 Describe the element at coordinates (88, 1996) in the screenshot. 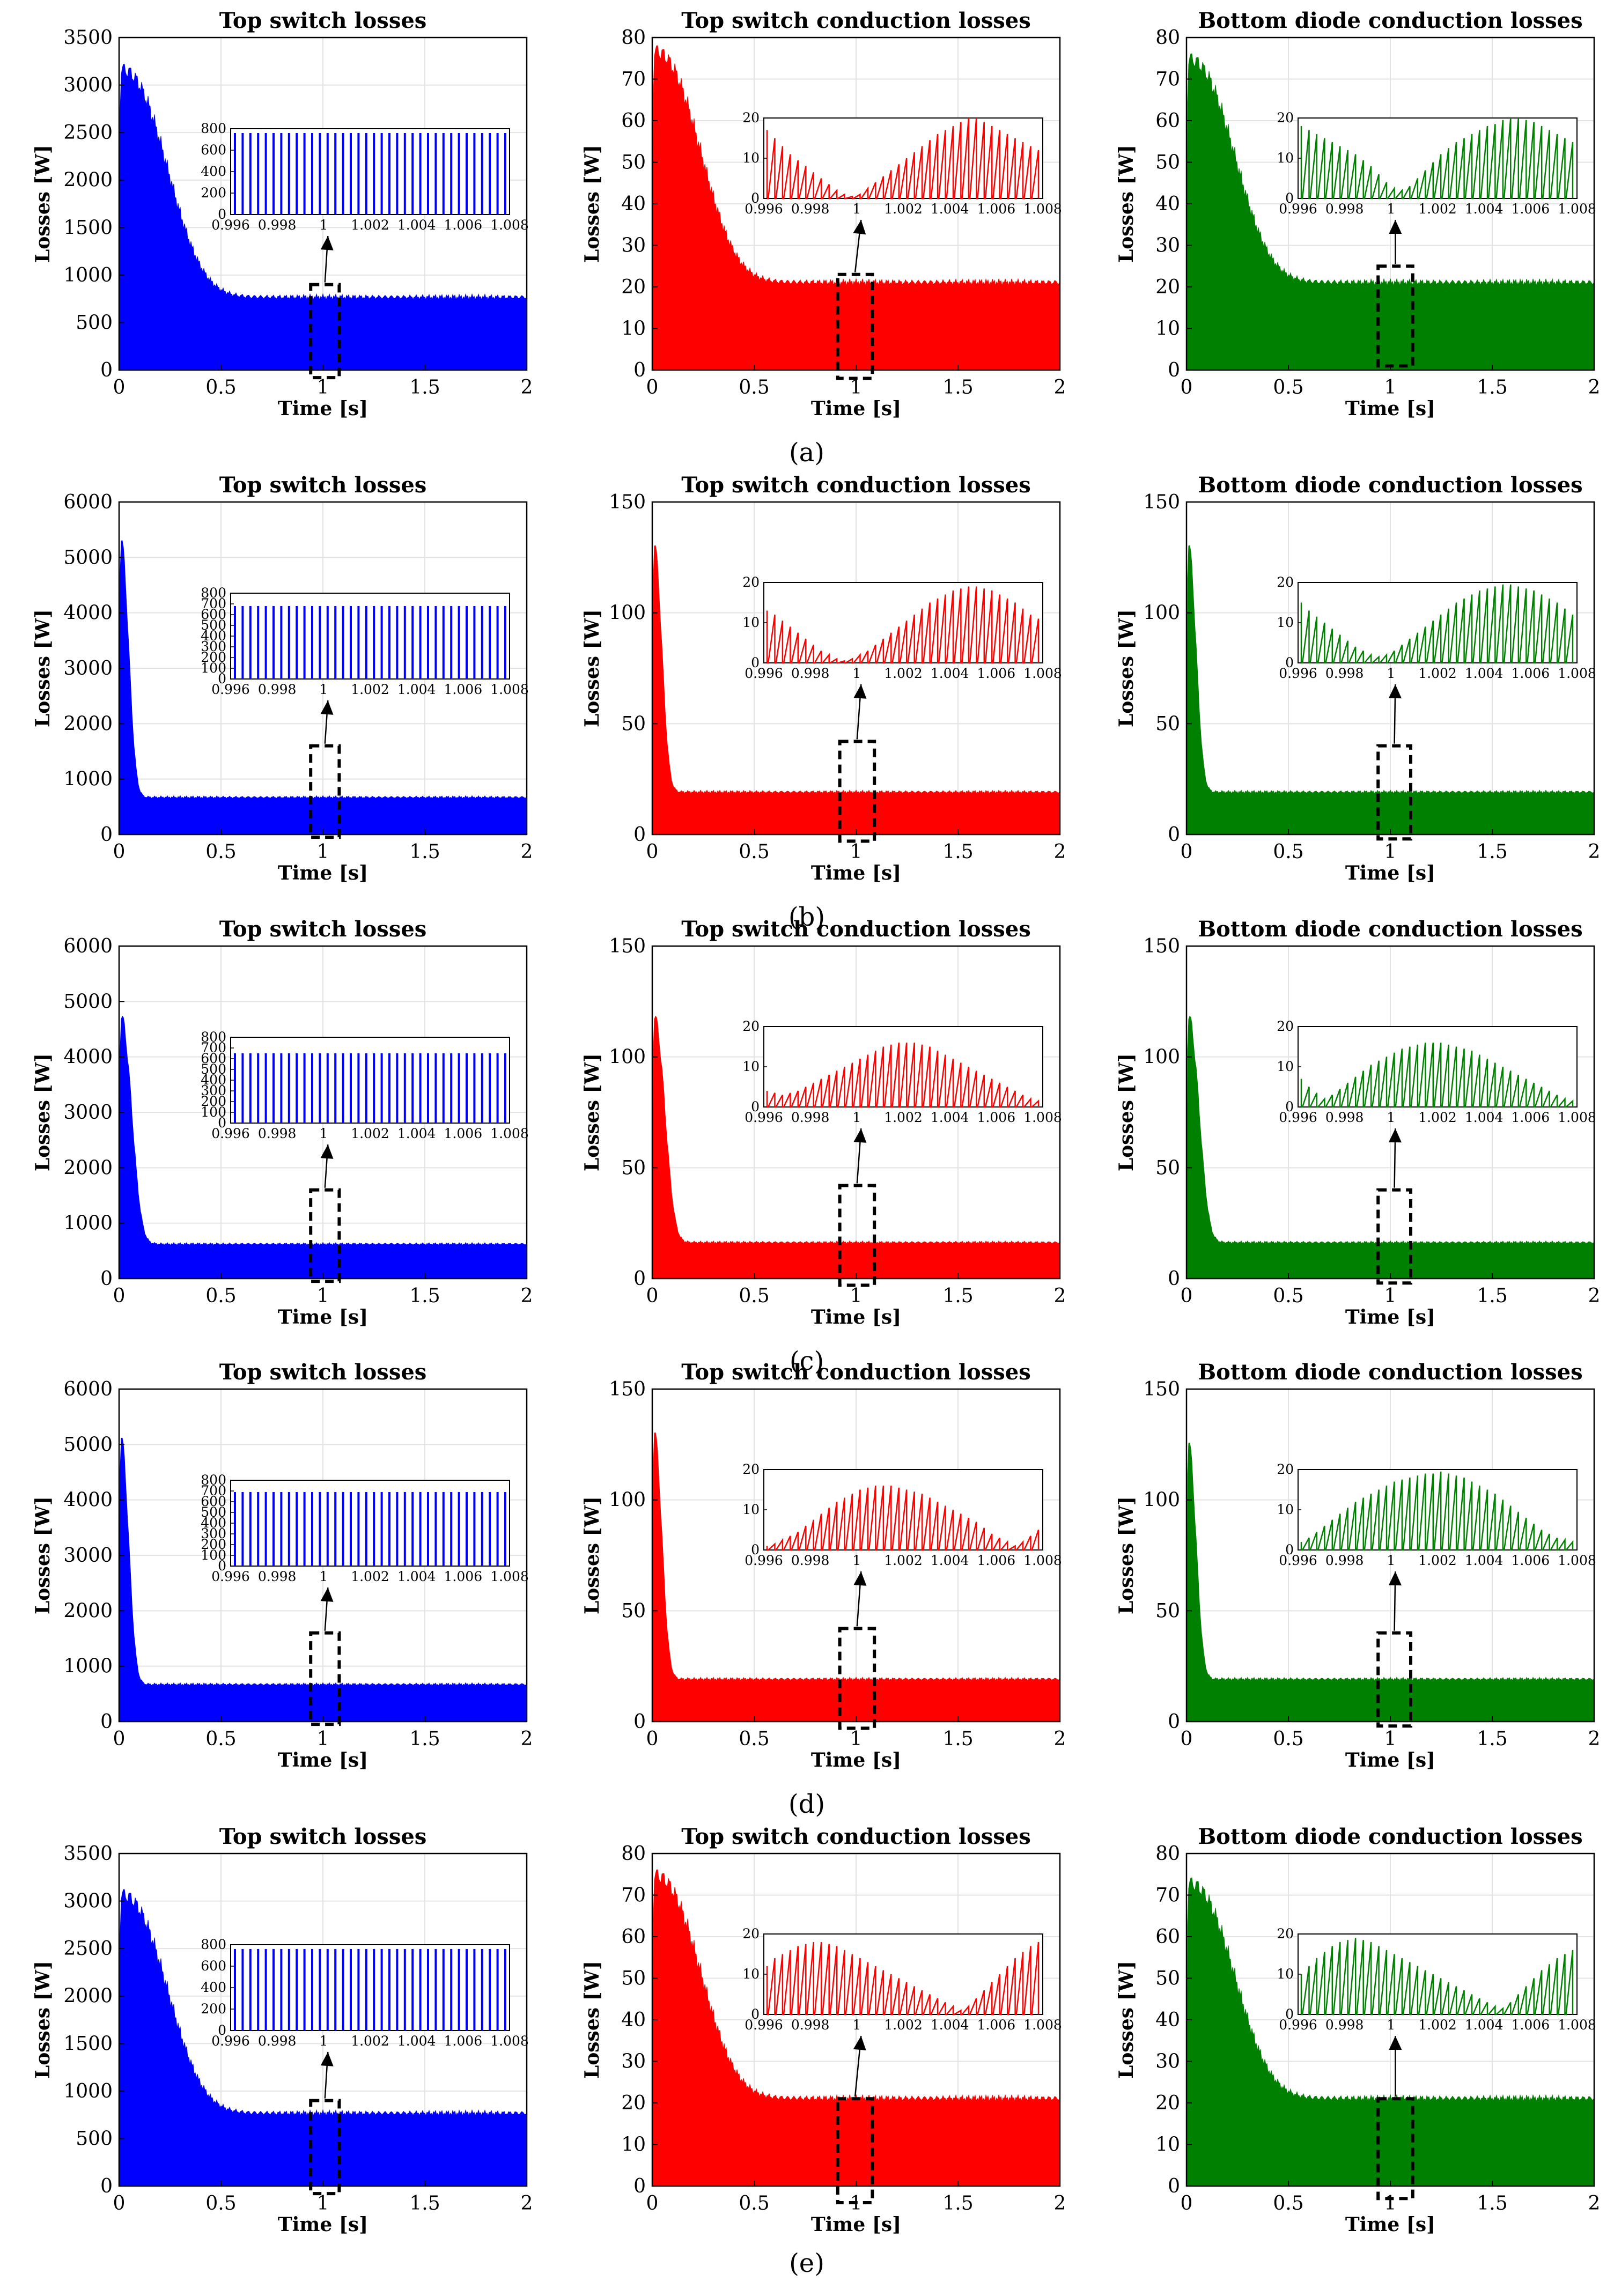

I see `y-tick-label: 2000` at that location.